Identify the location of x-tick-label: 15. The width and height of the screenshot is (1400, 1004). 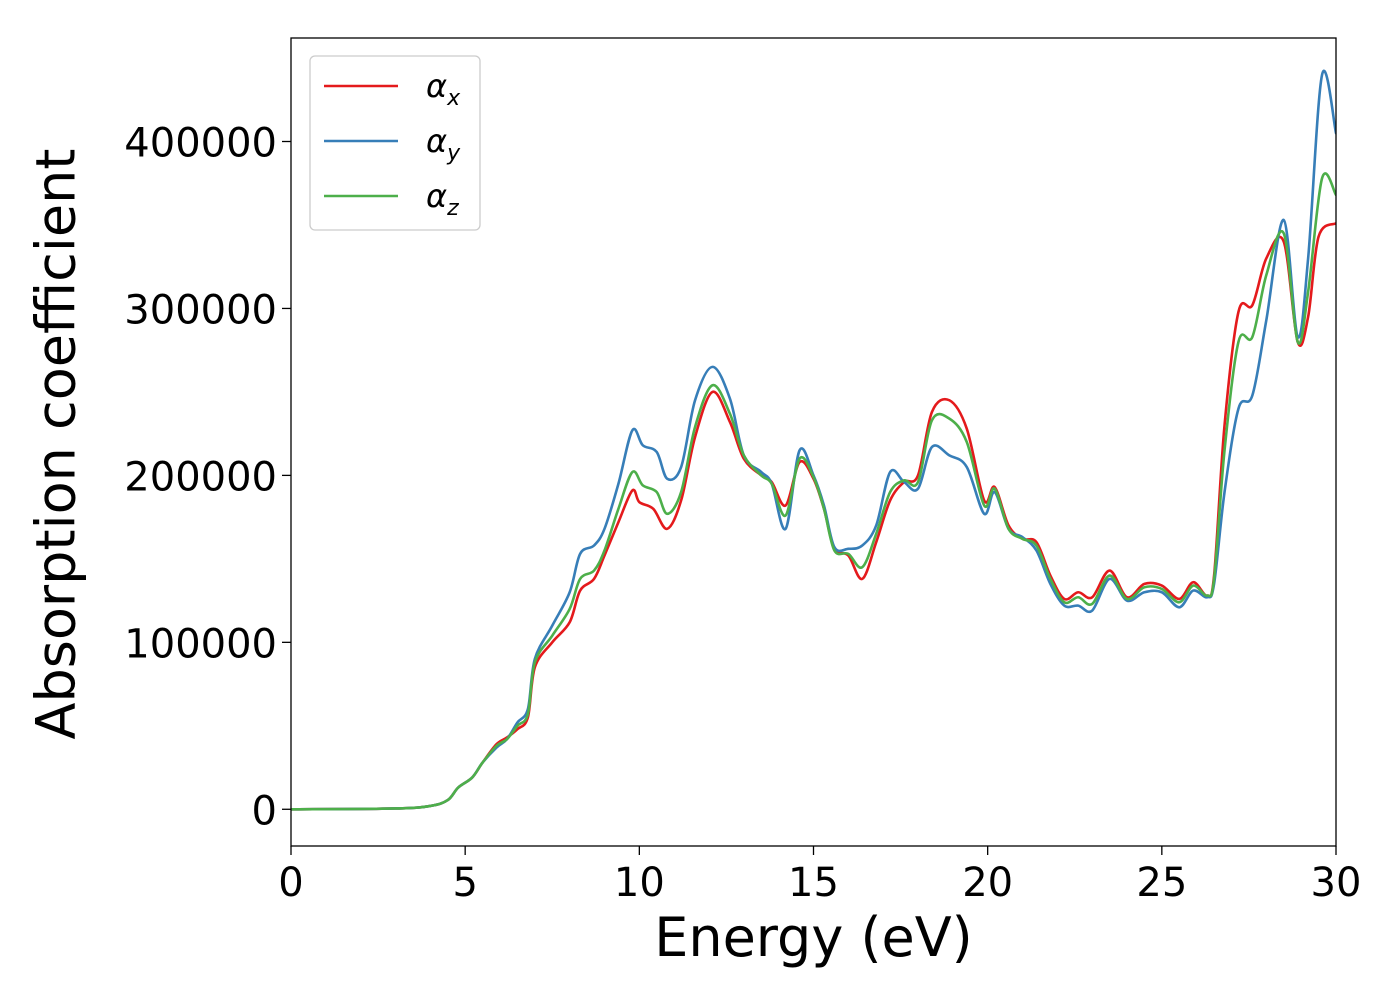
(813, 883).